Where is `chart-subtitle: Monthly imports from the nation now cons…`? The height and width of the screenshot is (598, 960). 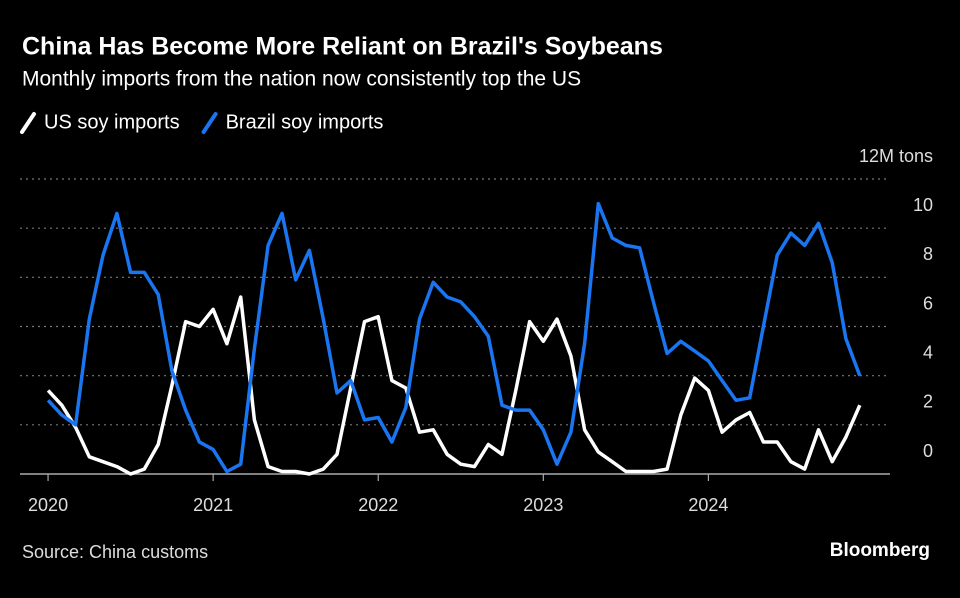 chart-subtitle: Monthly imports from the nation now cons… is located at coordinates (301, 79).